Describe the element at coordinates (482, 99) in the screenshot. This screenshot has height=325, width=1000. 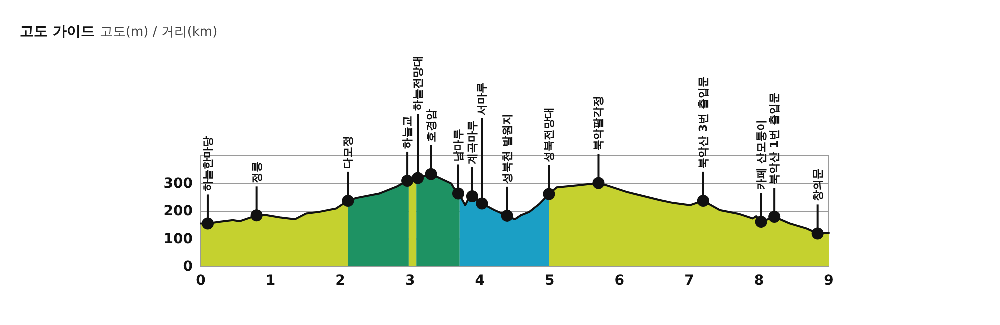
I see `annotation: 서마루` at that location.